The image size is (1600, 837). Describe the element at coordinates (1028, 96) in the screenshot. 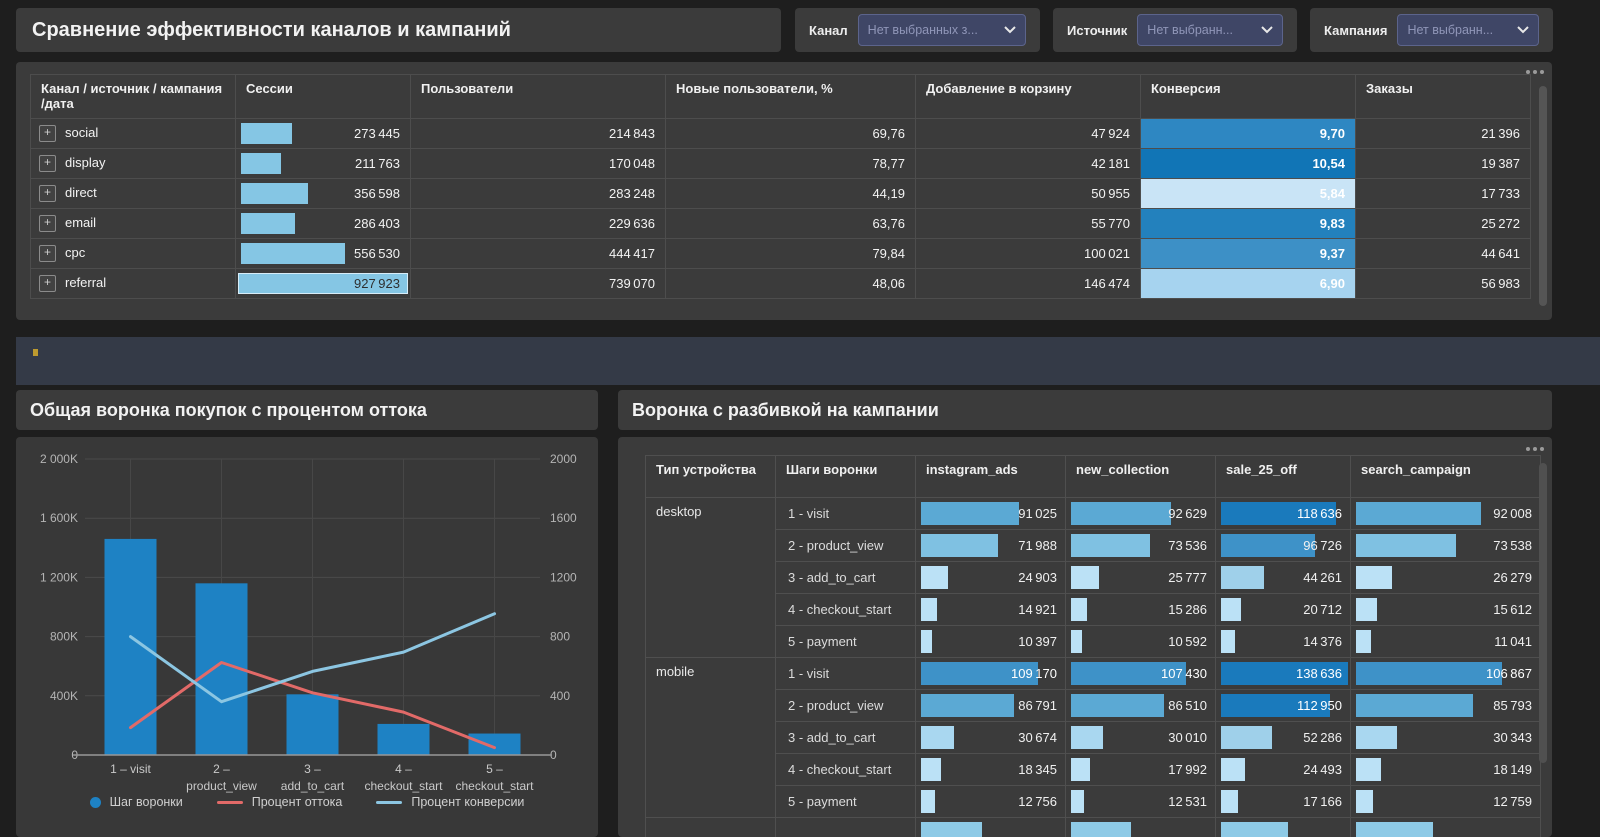

I see `column-header: Добавление в корзину` at that location.